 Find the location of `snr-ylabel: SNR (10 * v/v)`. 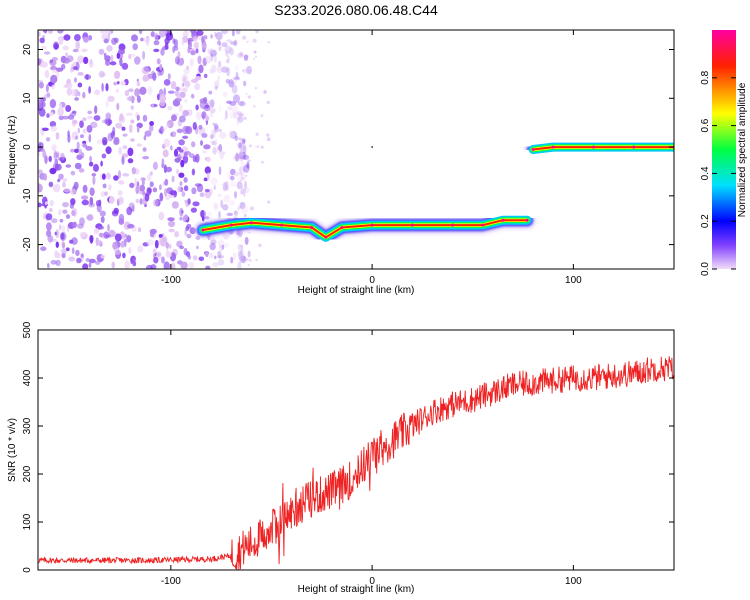

snr-ylabel: SNR (10 * v/v) is located at coordinates (12, 450).